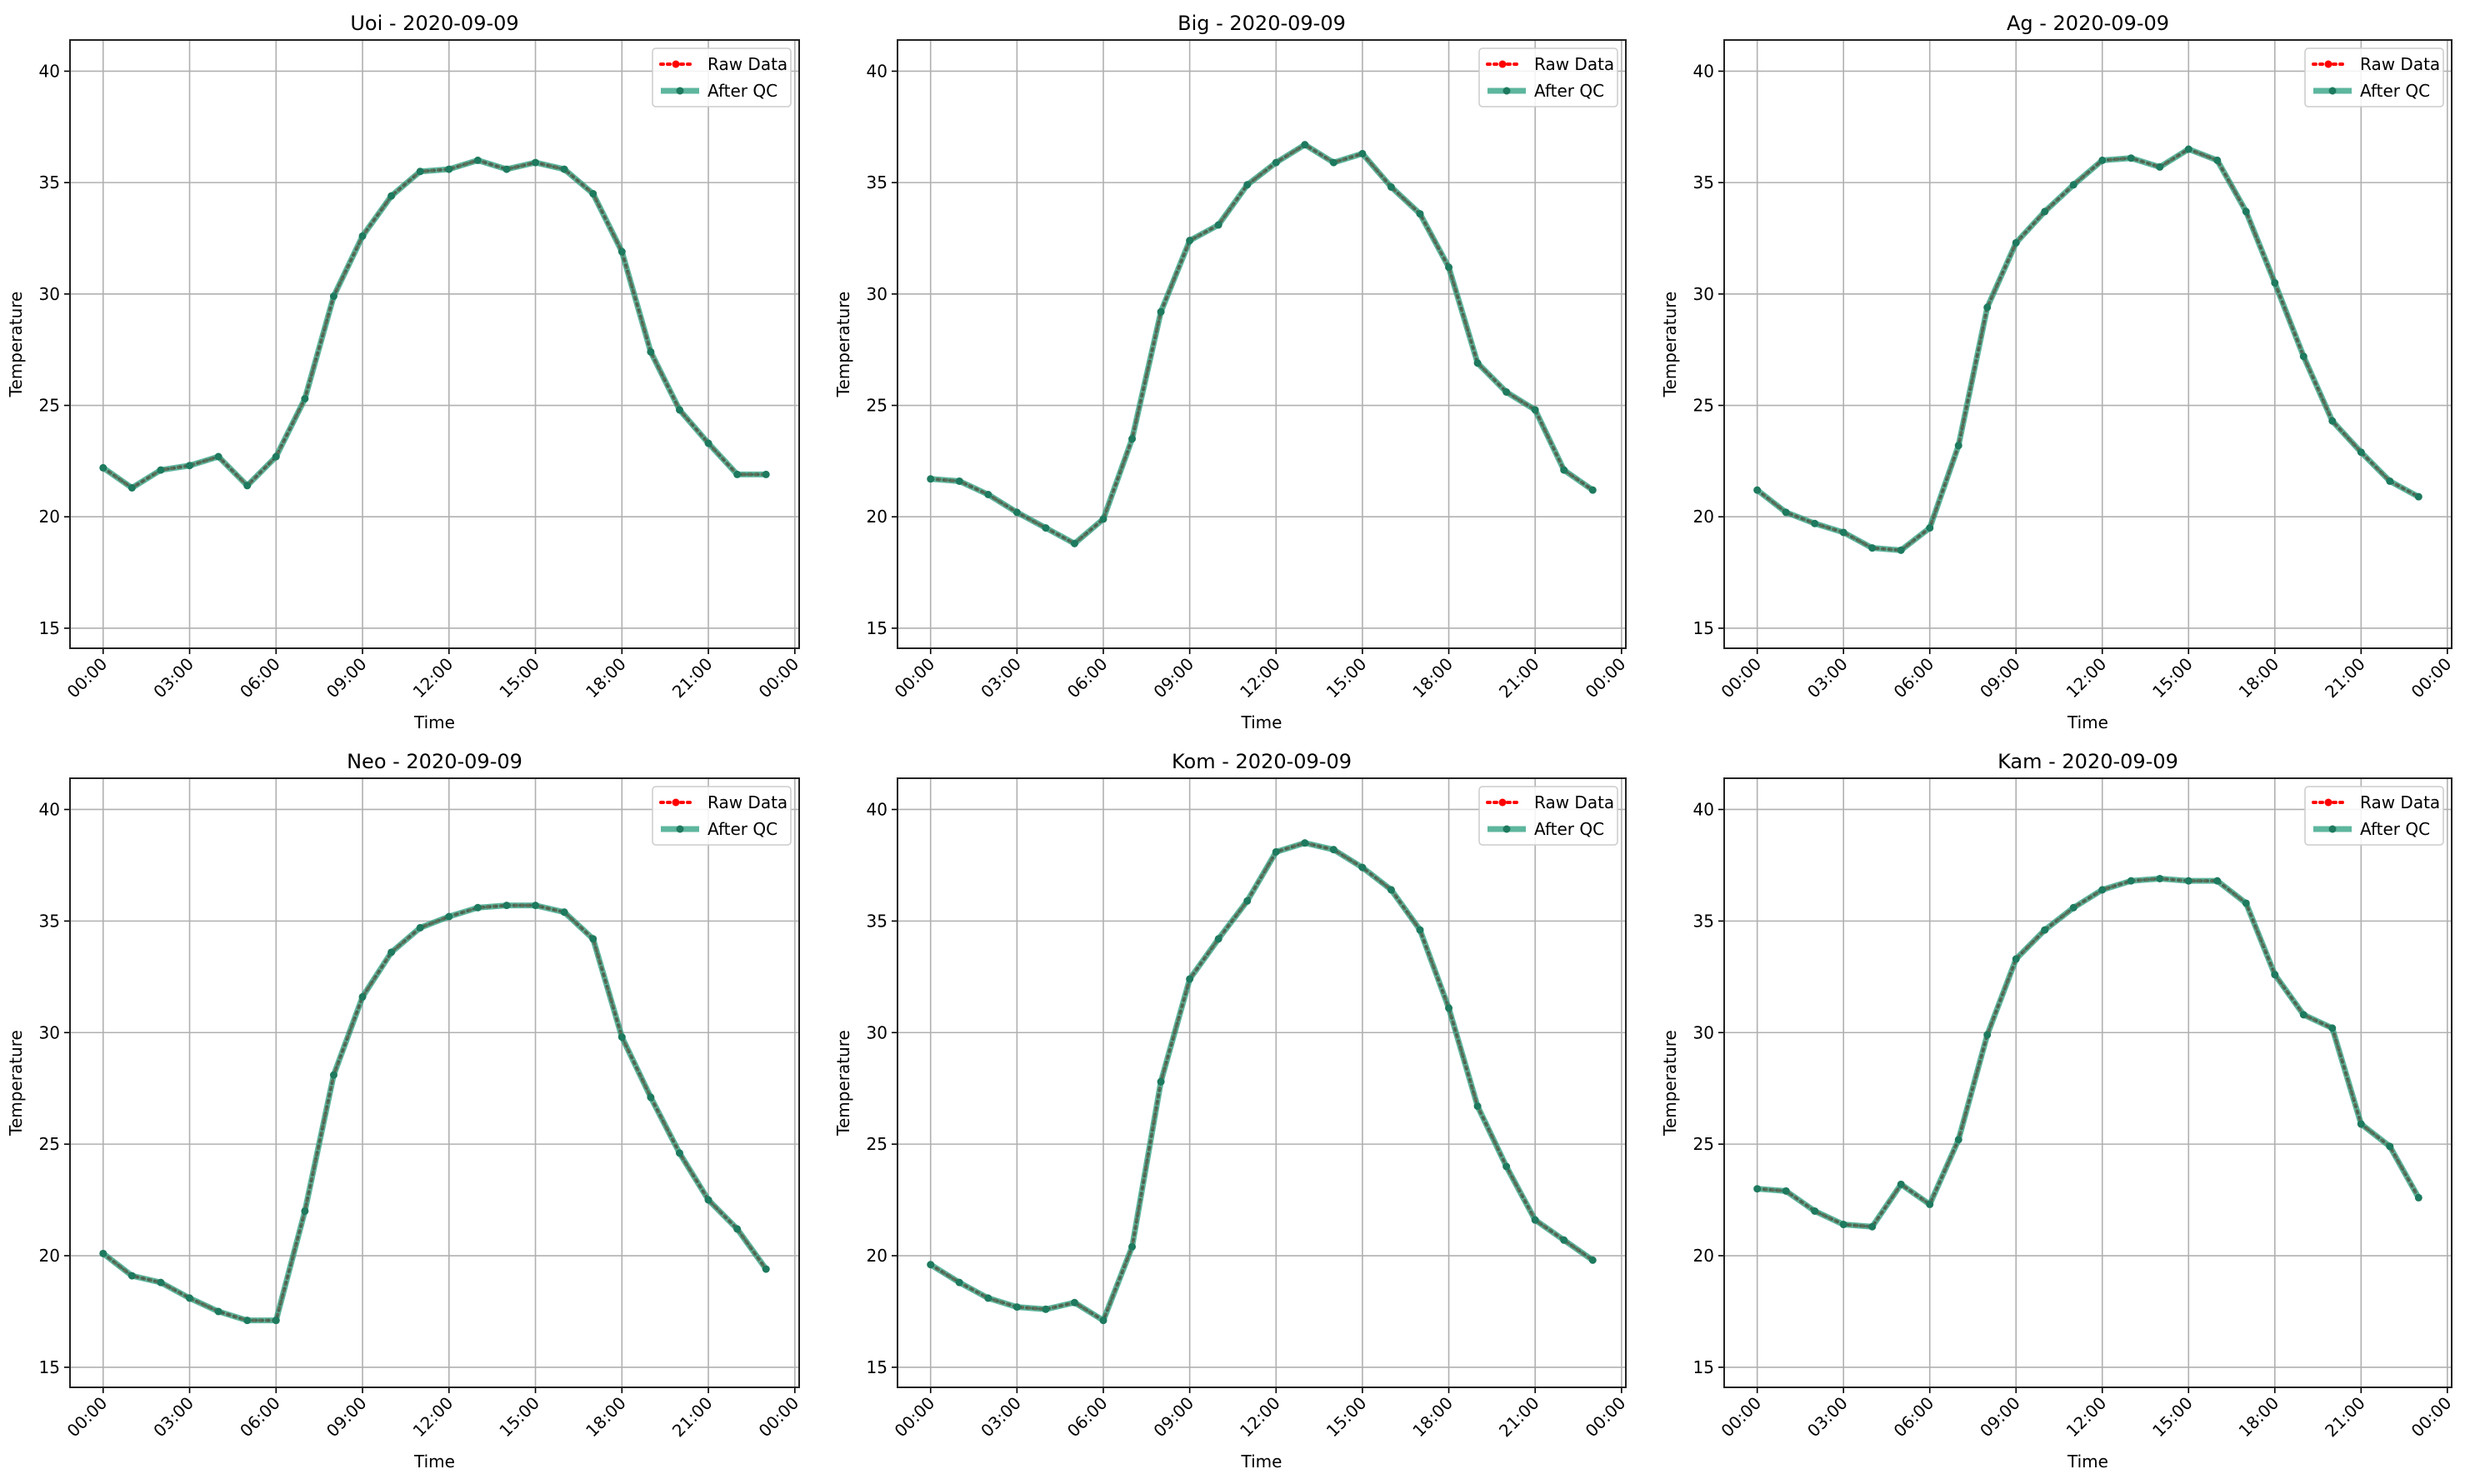 The image size is (2485, 1484). I want to click on legend: Raw Data After QC, so click(2374, 77).